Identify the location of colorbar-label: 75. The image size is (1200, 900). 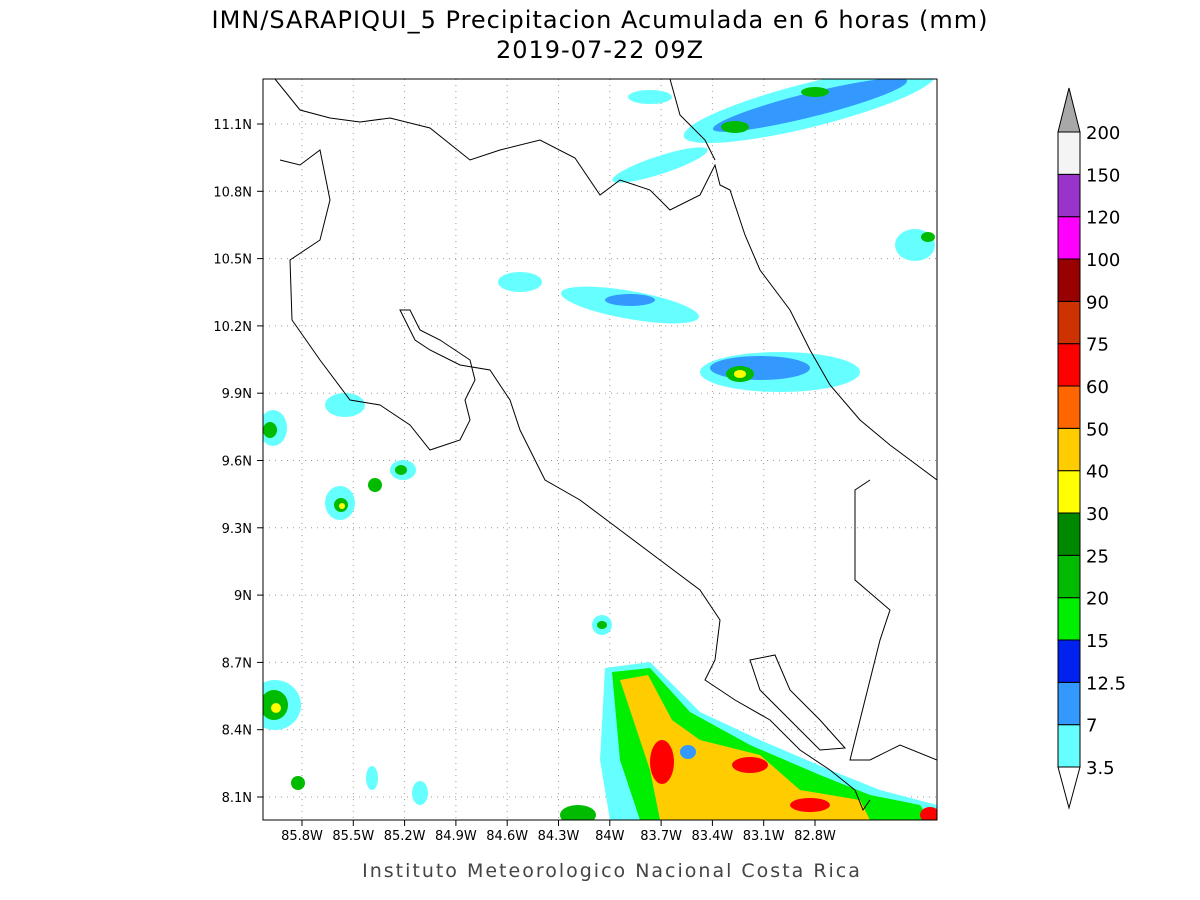
(1097, 345).